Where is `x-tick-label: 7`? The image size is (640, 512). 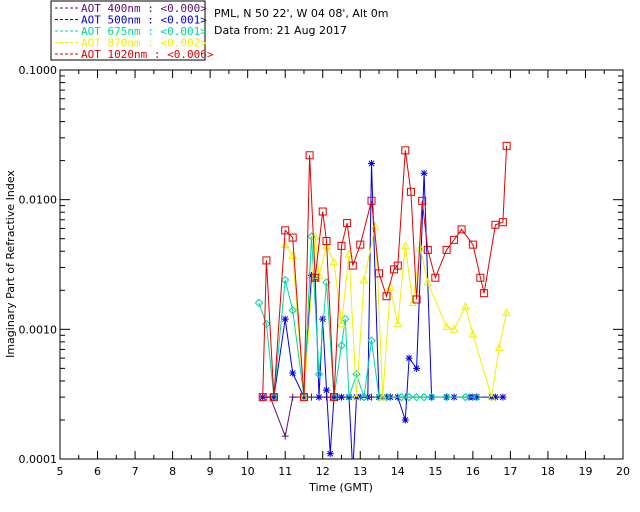 x-tick-label: 7 is located at coordinates (135, 471).